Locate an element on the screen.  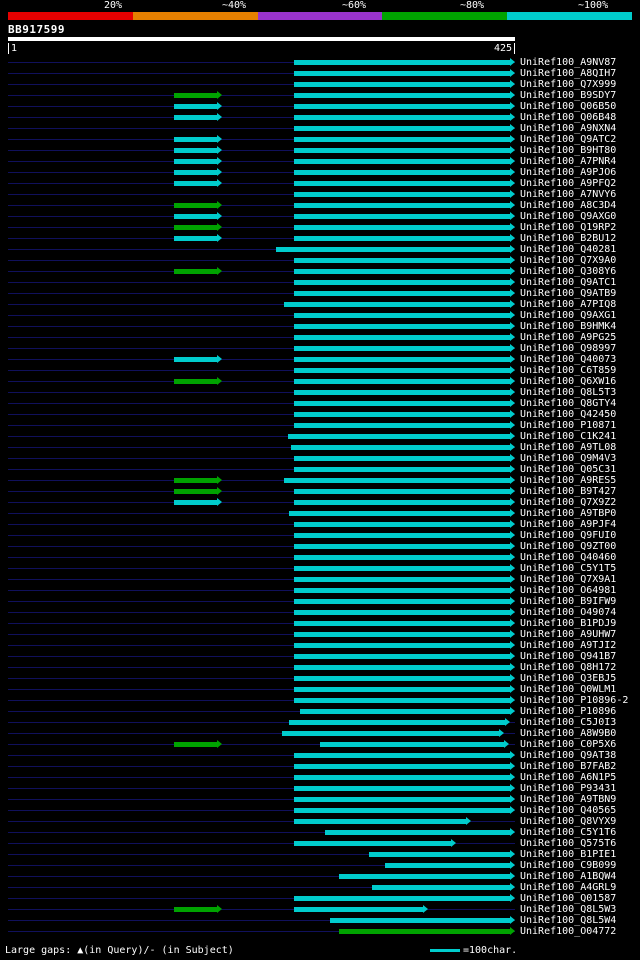
alignment-row: UniRef100_B9SDY7 is located at coordinates (320, 95).